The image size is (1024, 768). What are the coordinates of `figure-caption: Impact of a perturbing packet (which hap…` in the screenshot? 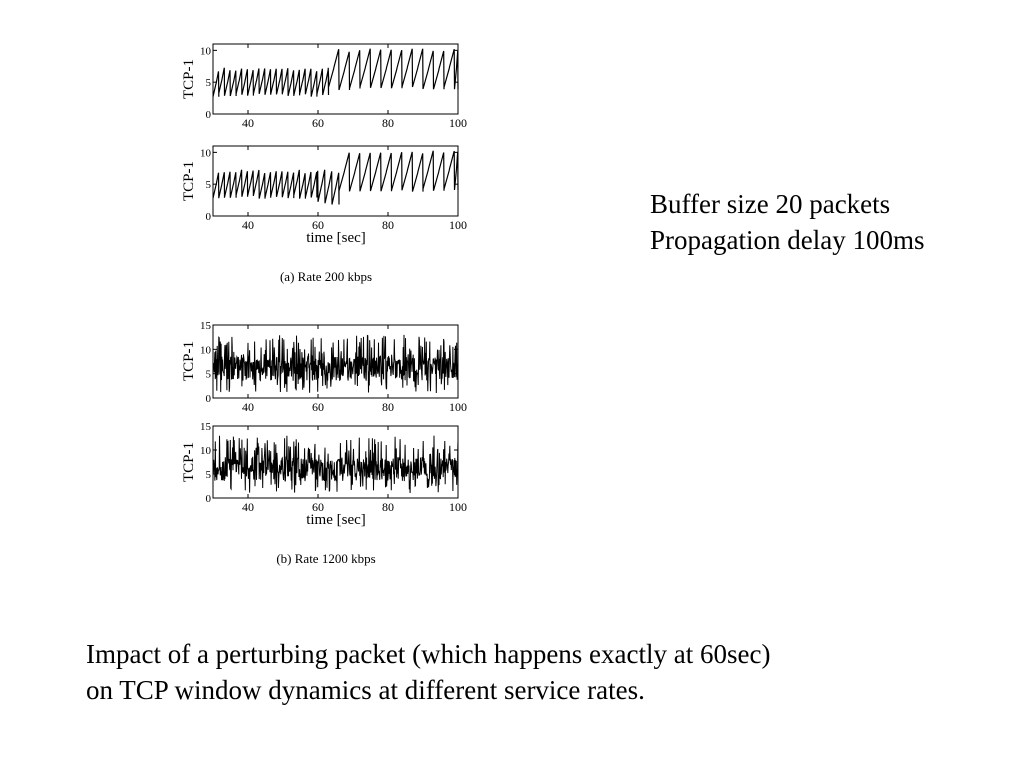 It's located at (428, 672).